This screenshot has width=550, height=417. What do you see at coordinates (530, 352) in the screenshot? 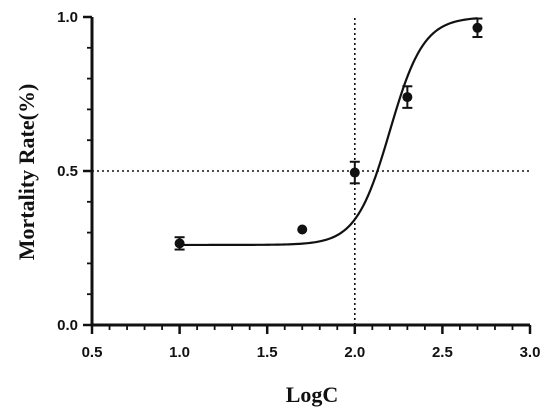
I see `x-tick-label: 3.0` at bounding box center [530, 352].